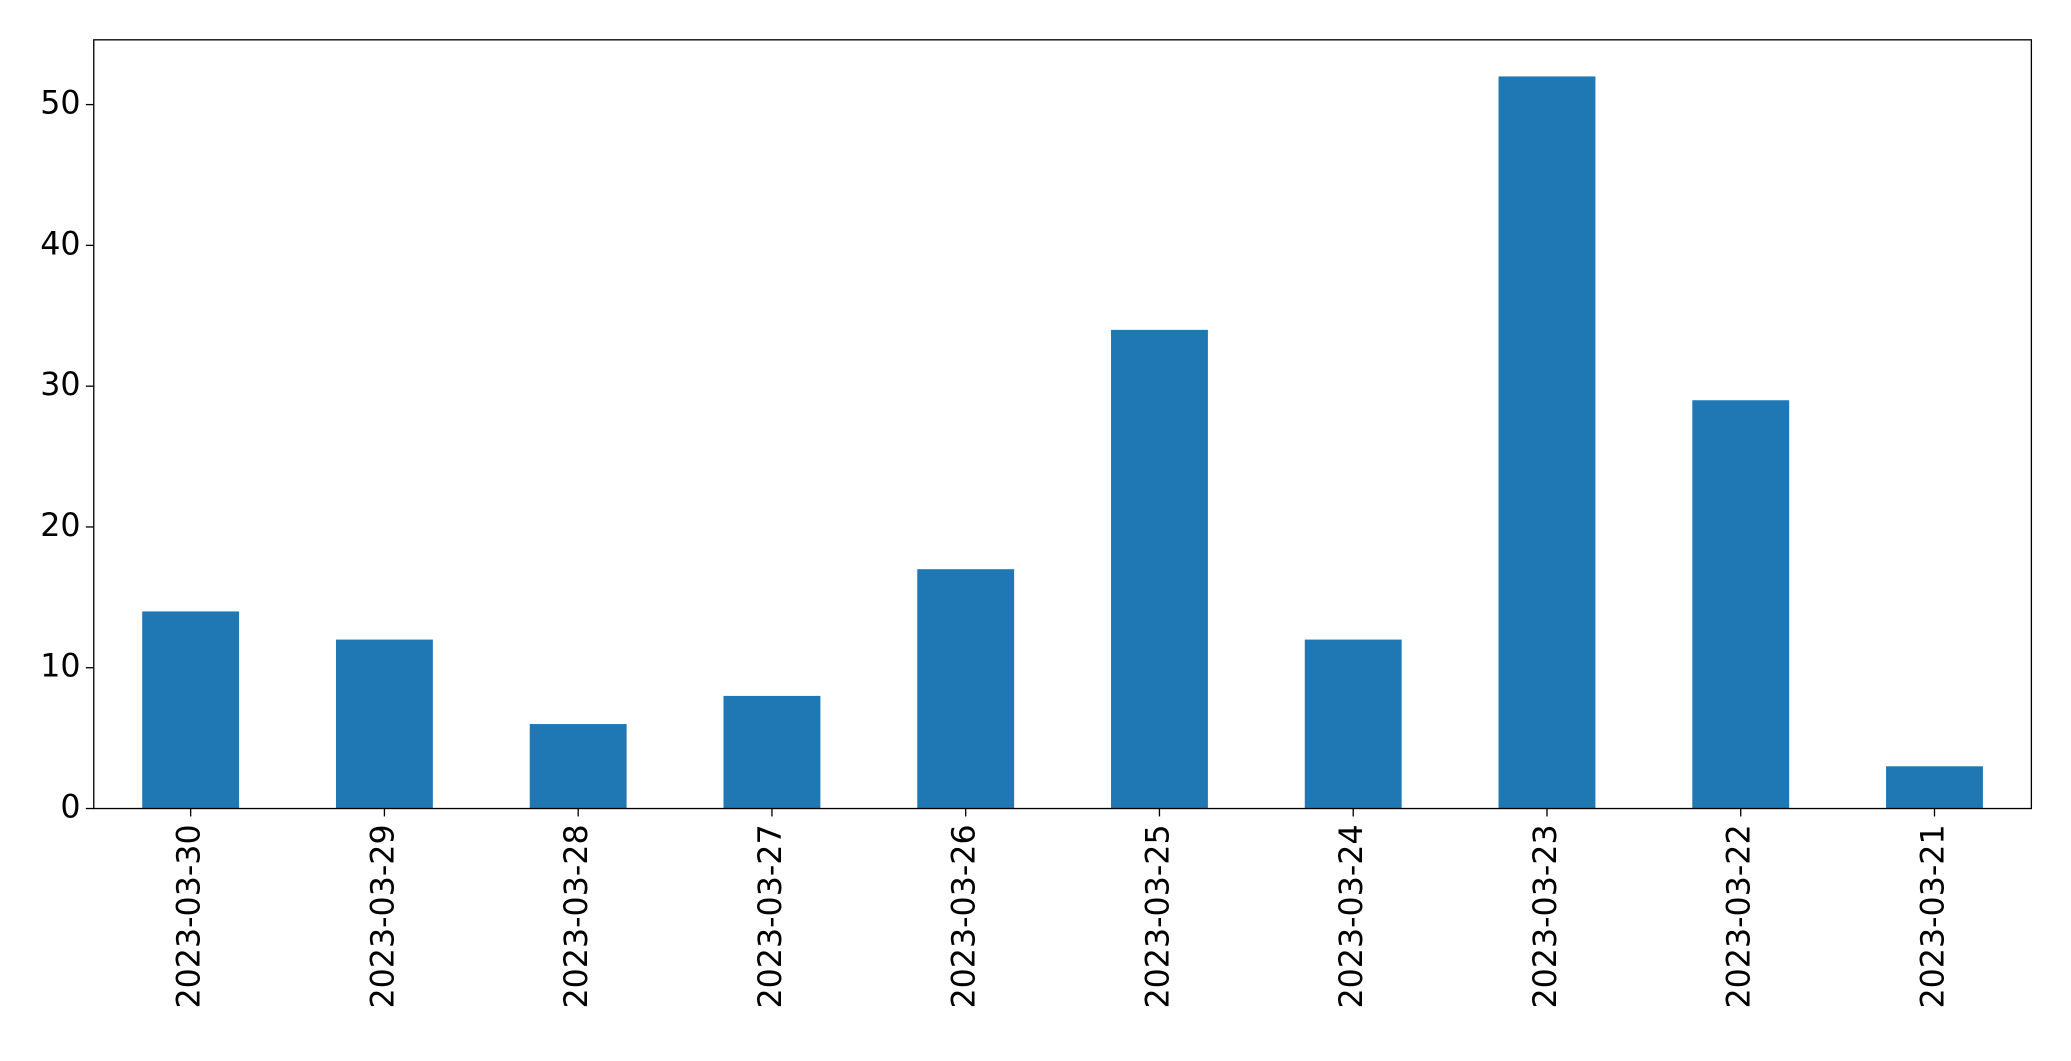  What do you see at coordinates (577, 916) in the screenshot?
I see `x-tick-label: 2023-03-28` at bounding box center [577, 916].